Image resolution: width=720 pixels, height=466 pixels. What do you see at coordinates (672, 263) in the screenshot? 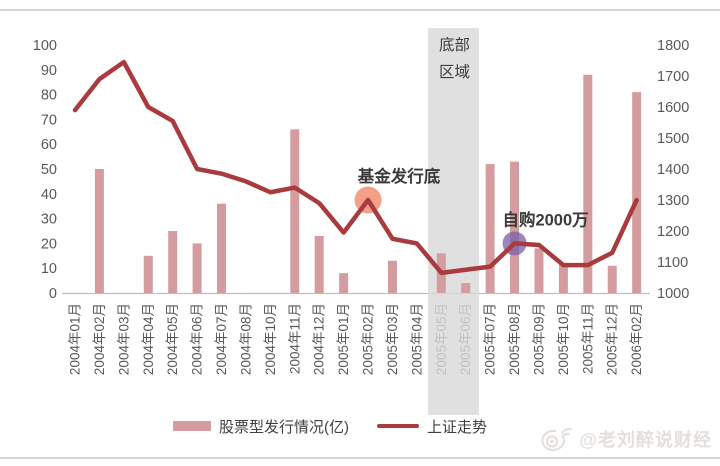
I see `right-axis-tick-label: 1100` at bounding box center [672, 263].